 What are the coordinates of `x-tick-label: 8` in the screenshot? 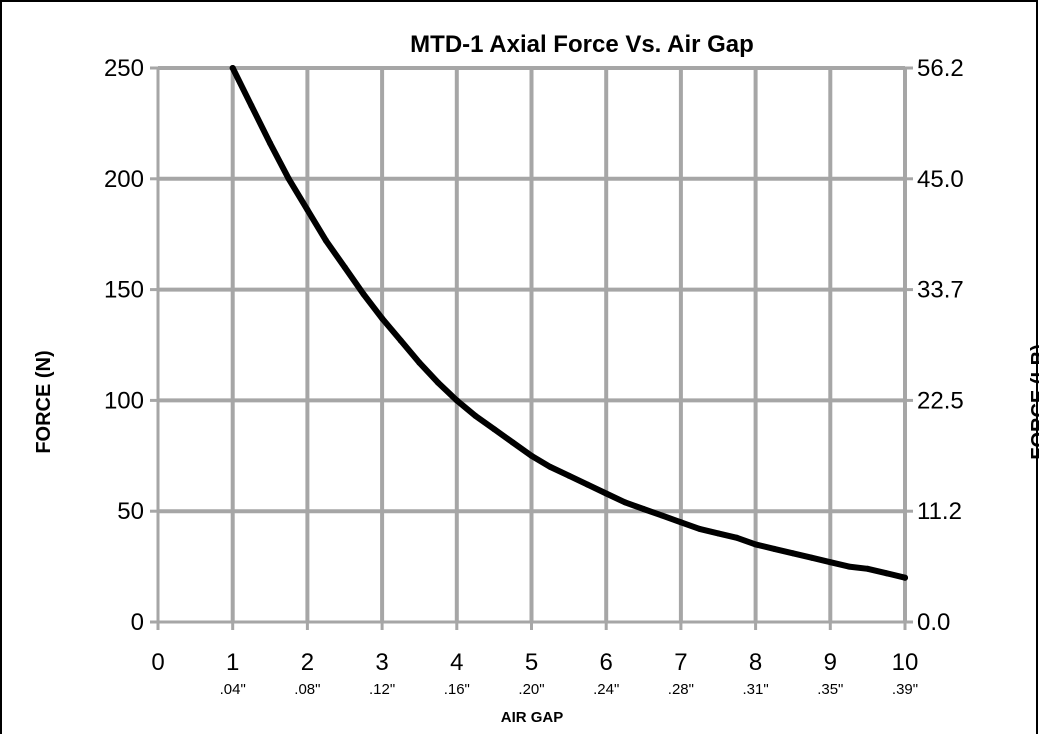 It's located at (755, 662).